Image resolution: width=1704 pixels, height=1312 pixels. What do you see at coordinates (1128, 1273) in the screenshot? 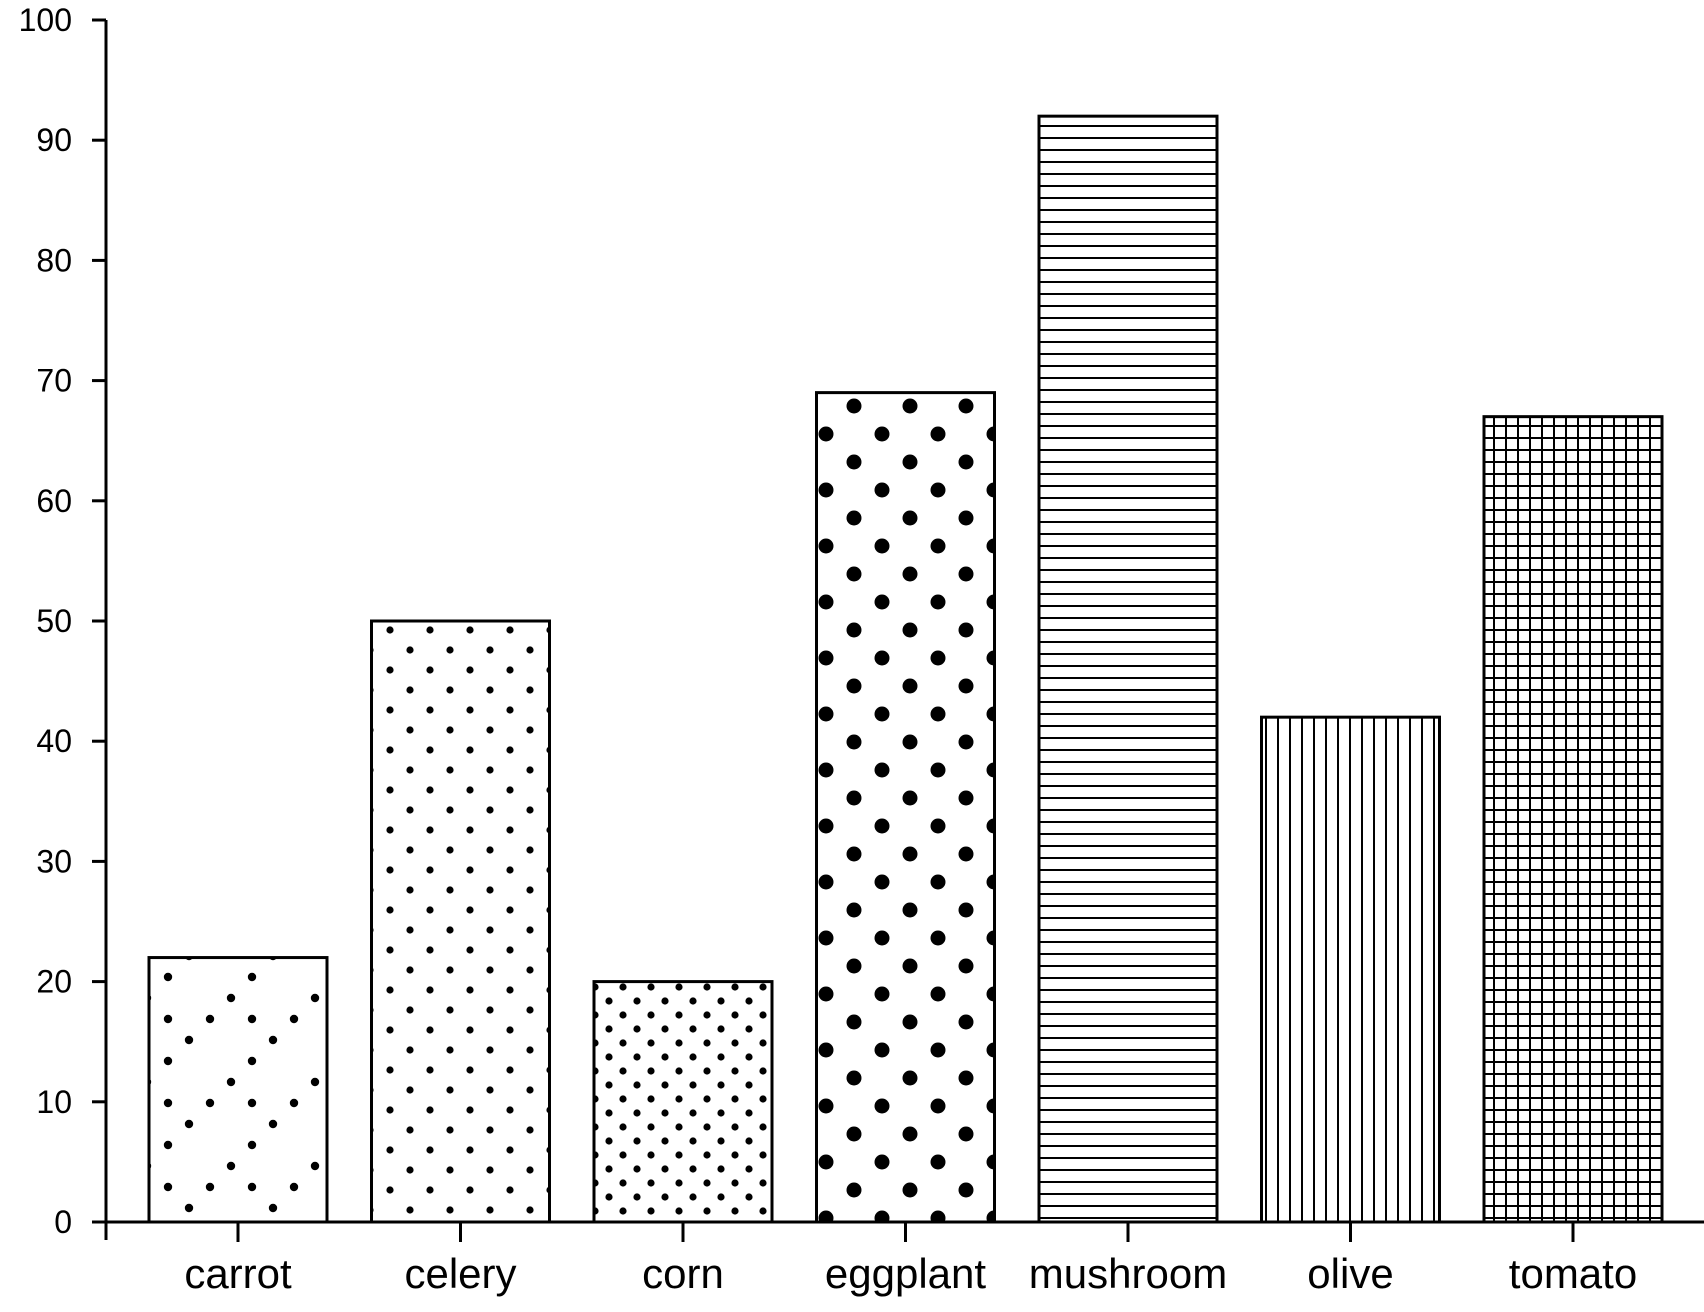
I see `x-tick-label-mushroom: mushroom` at bounding box center [1128, 1273].